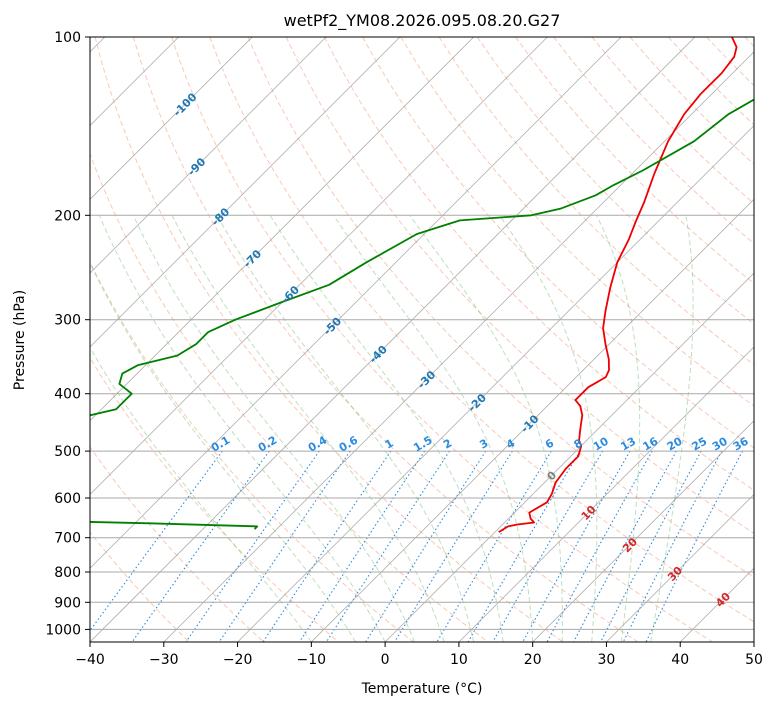 The width and height of the screenshot is (775, 708). I want to click on x-tick-label: 40, so click(680, 660).